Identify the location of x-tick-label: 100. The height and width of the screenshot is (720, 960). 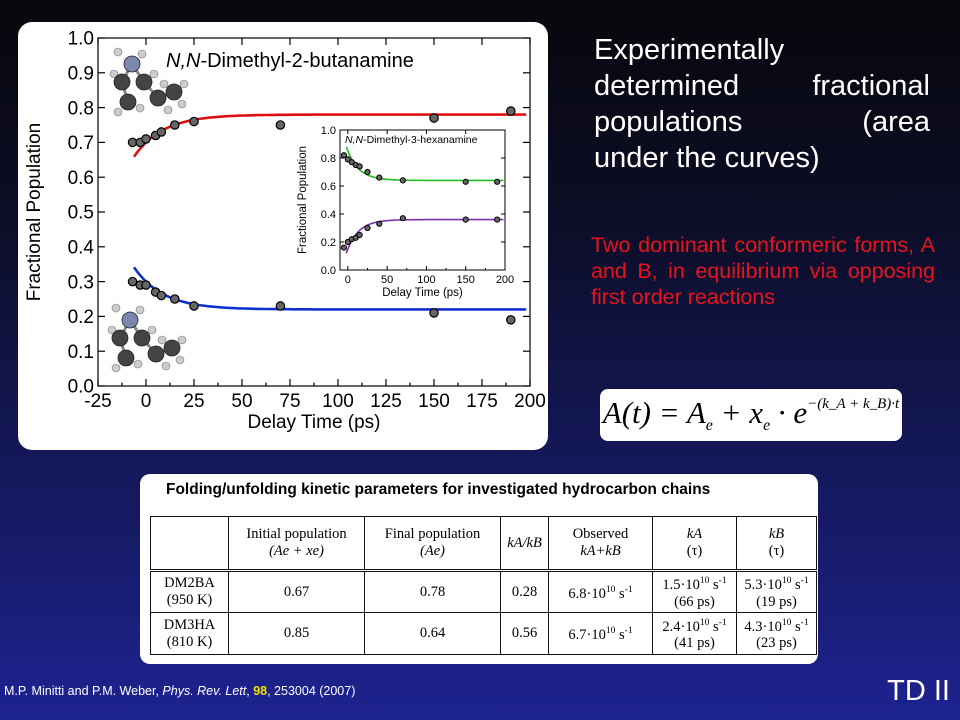
(426, 280).